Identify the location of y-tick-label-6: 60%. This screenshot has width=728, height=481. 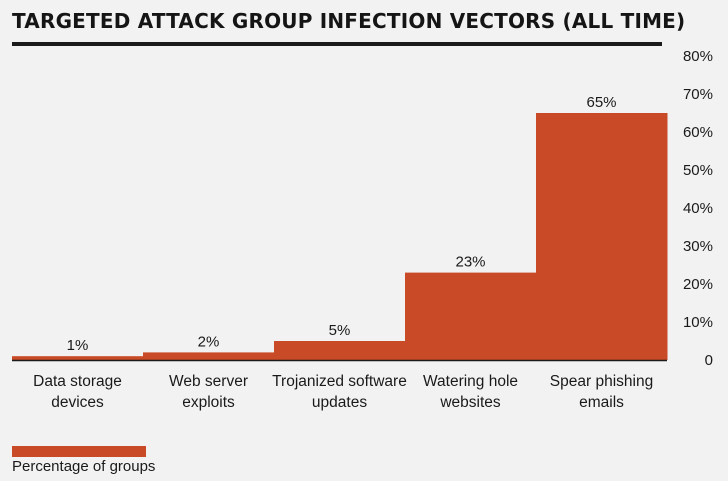
(698, 132).